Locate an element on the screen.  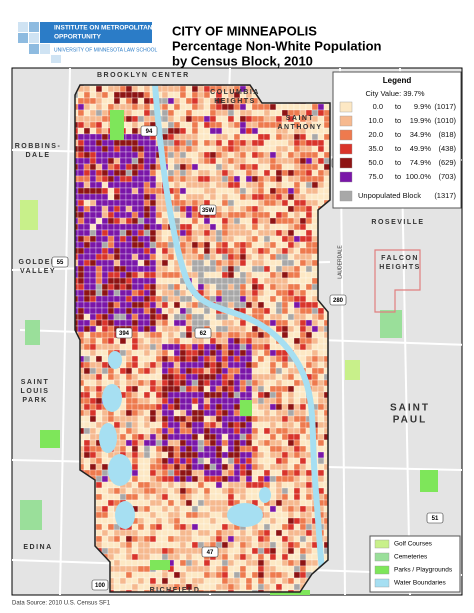
place-label: LAUDERDALE is located at coordinates (340, 262).